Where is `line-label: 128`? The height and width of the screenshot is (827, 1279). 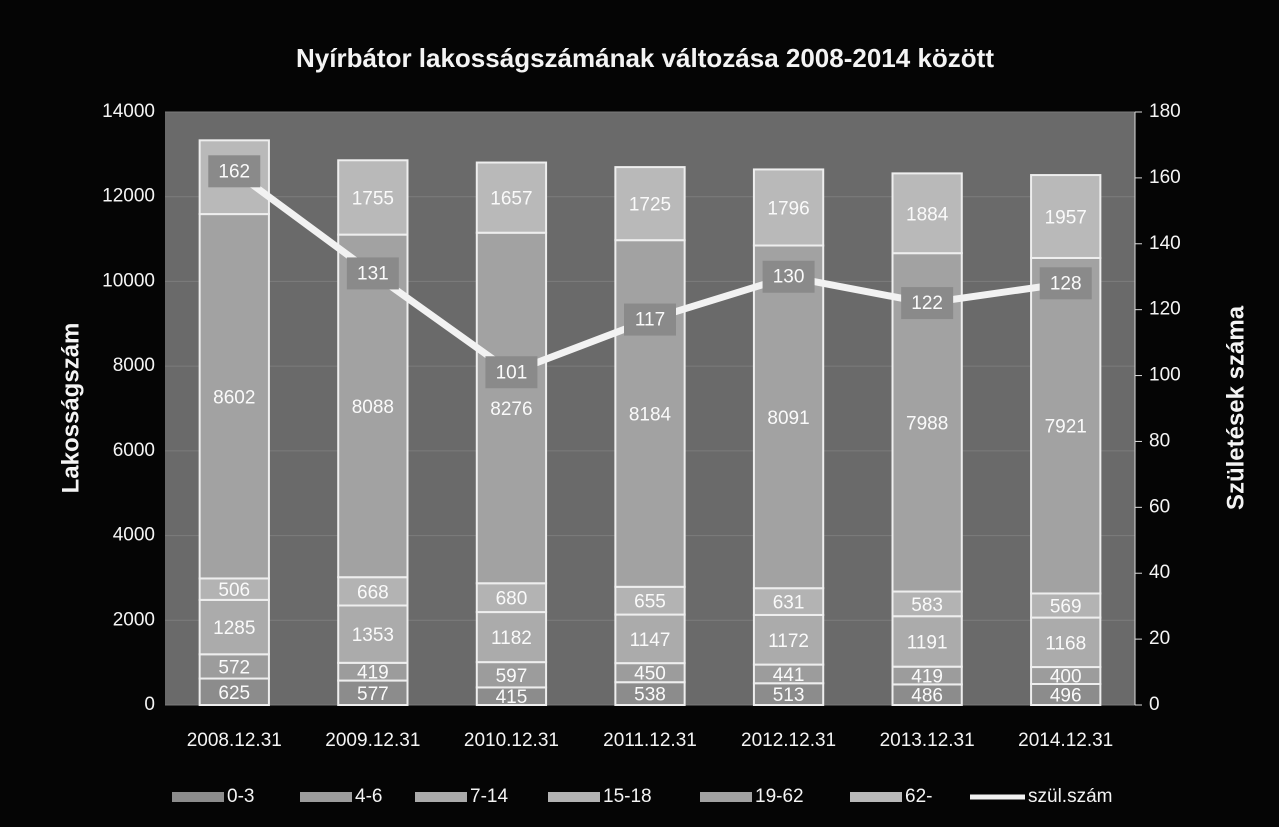 line-label: 128 is located at coordinates (1066, 283).